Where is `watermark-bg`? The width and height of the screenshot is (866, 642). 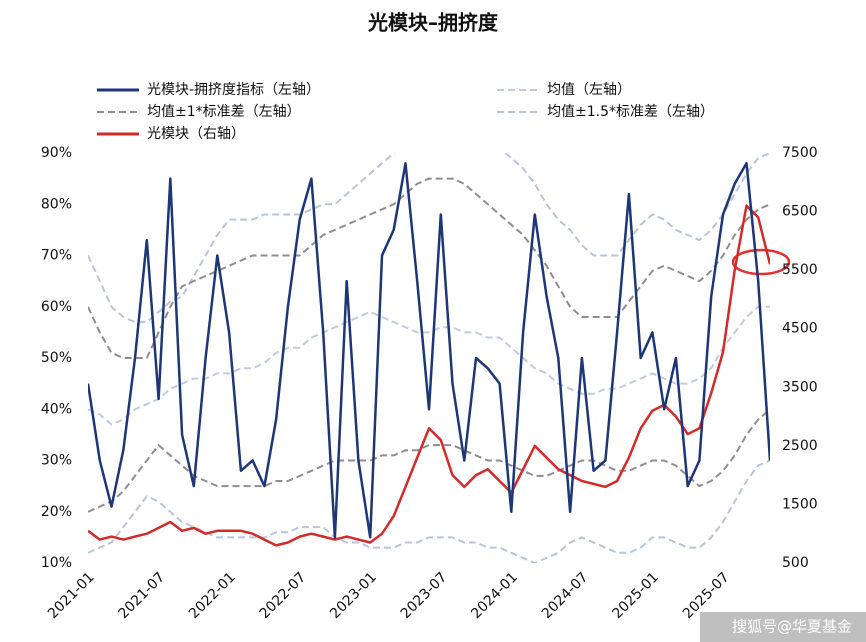 watermark-bg is located at coordinates (783, 627).